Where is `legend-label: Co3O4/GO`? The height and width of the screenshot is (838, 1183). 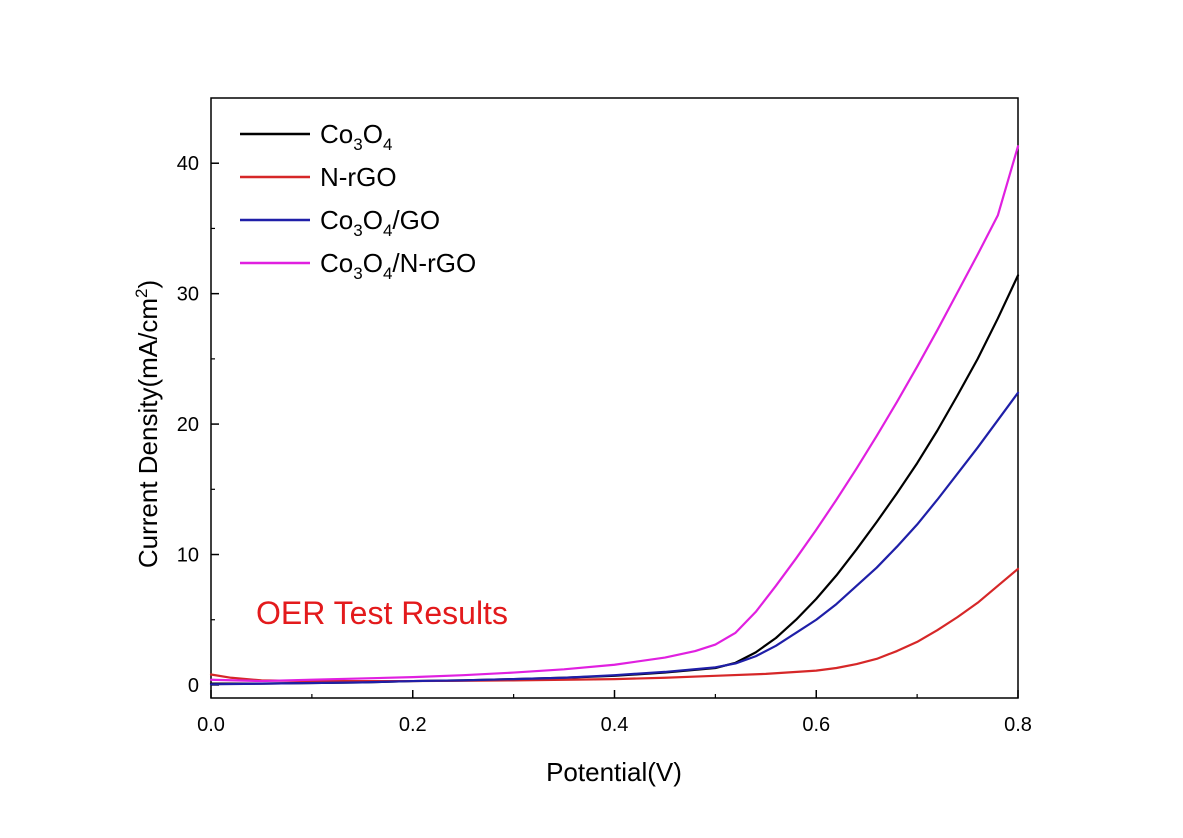 legend-label: Co3O4/GO is located at coordinates (380, 222).